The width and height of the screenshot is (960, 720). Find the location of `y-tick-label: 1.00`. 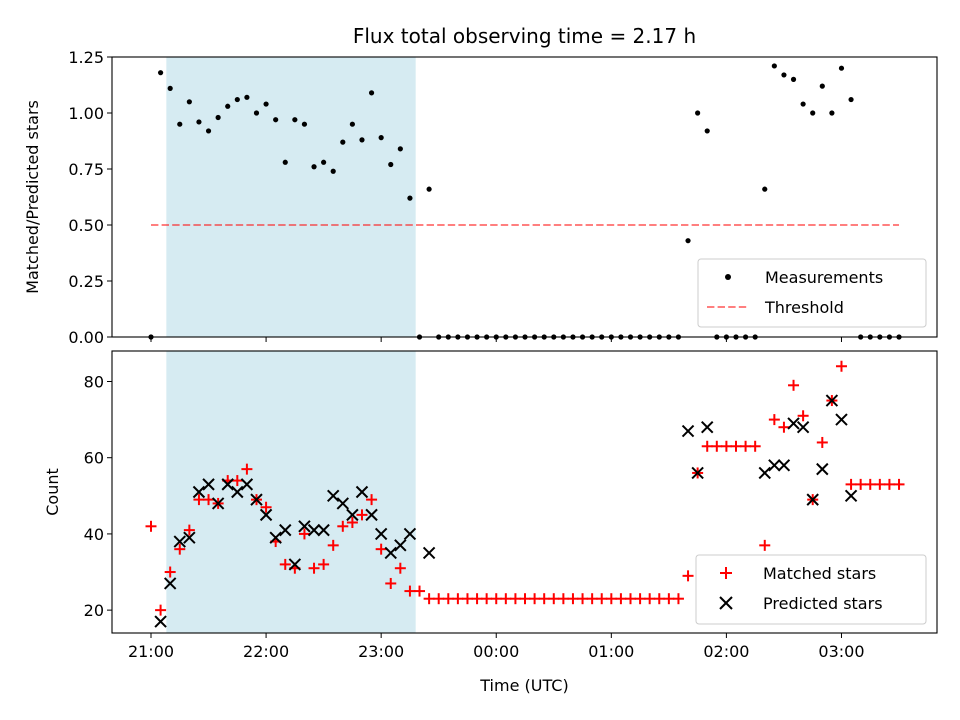

y-tick-label: 1.00 is located at coordinates (86, 113).